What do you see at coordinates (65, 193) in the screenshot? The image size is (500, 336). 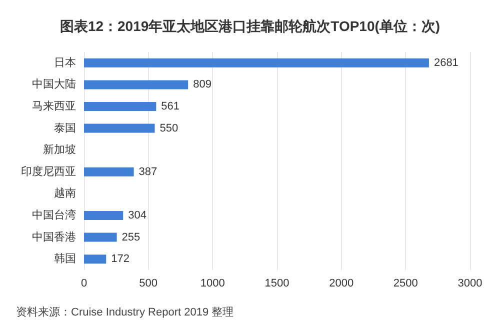 I see `y-tick-label: 越南` at bounding box center [65, 193].